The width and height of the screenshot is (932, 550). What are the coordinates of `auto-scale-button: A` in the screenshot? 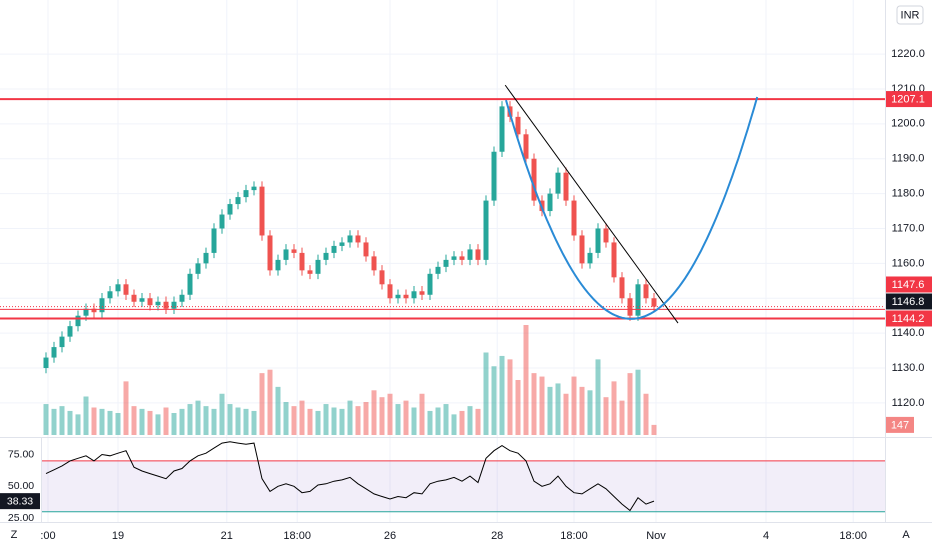 It's located at (906, 535).